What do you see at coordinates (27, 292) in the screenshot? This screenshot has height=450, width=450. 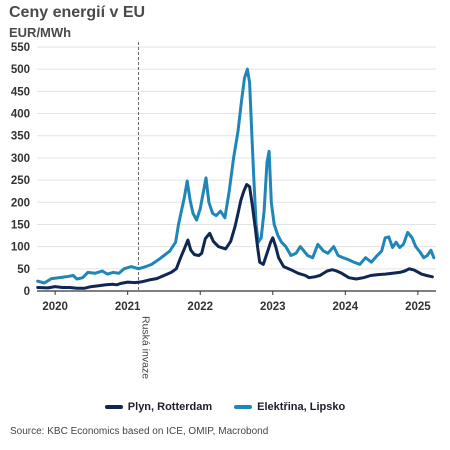 I see `y-tick-label: 0` at bounding box center [27, 292].